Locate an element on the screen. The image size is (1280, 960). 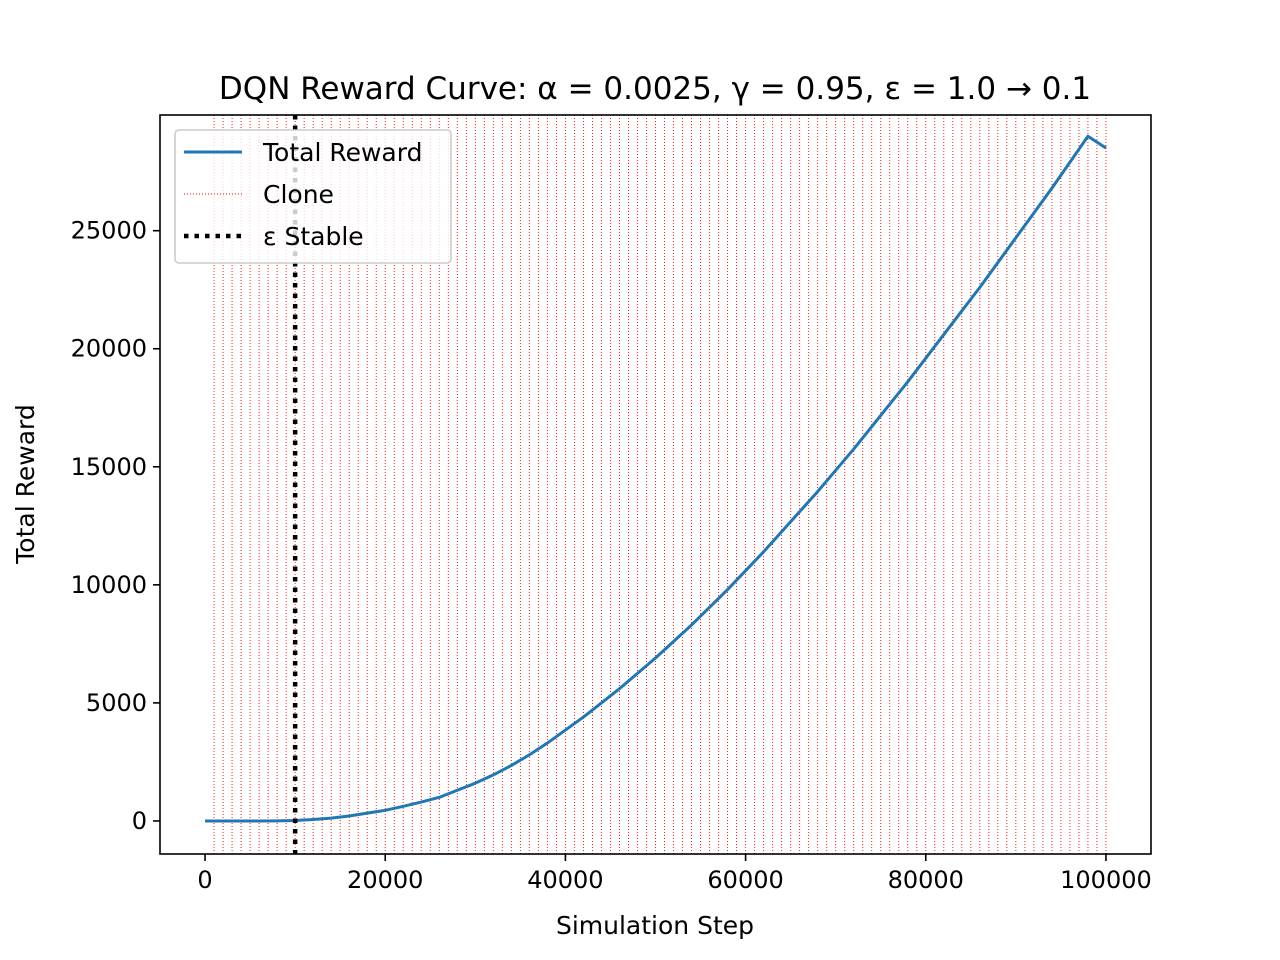
x-tick-label: 40000 is located at coordinates (565, 880).